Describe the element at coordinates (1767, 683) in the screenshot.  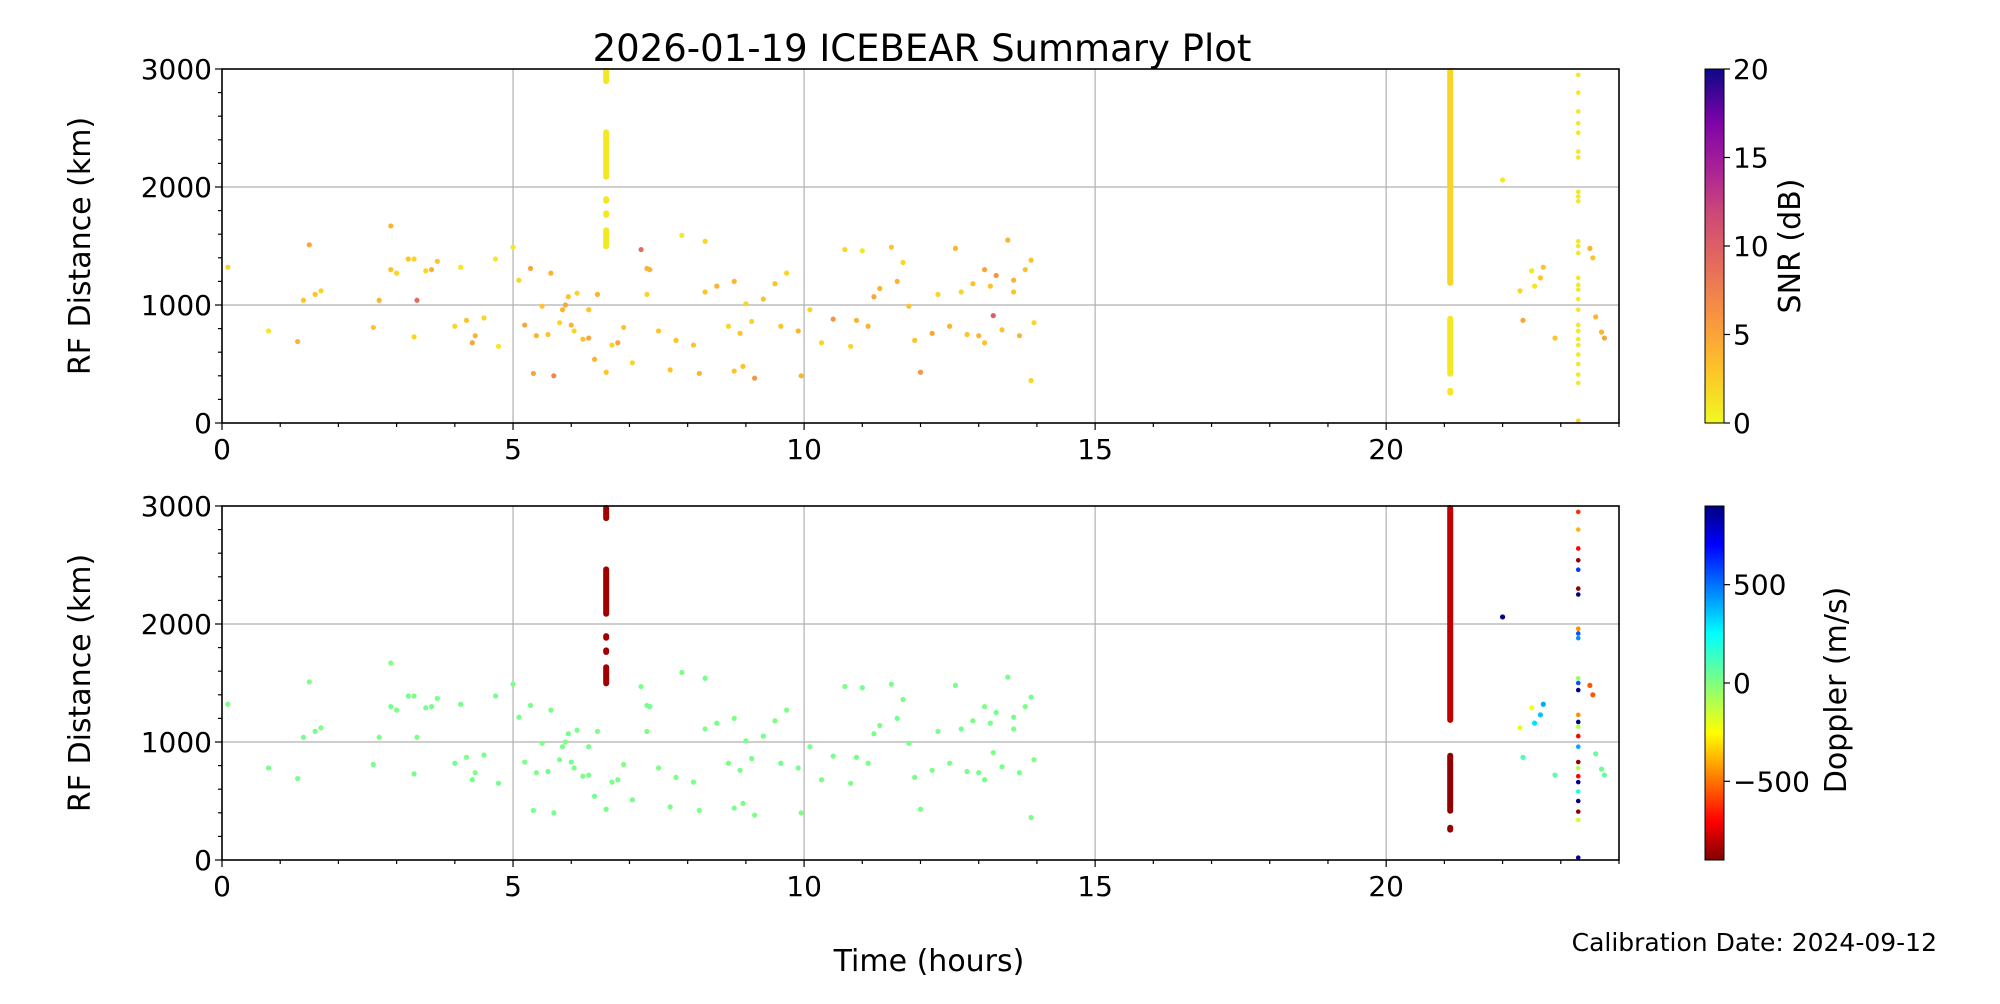
I see `doppler-colorbar-ticks: −500 0 500` at that location.